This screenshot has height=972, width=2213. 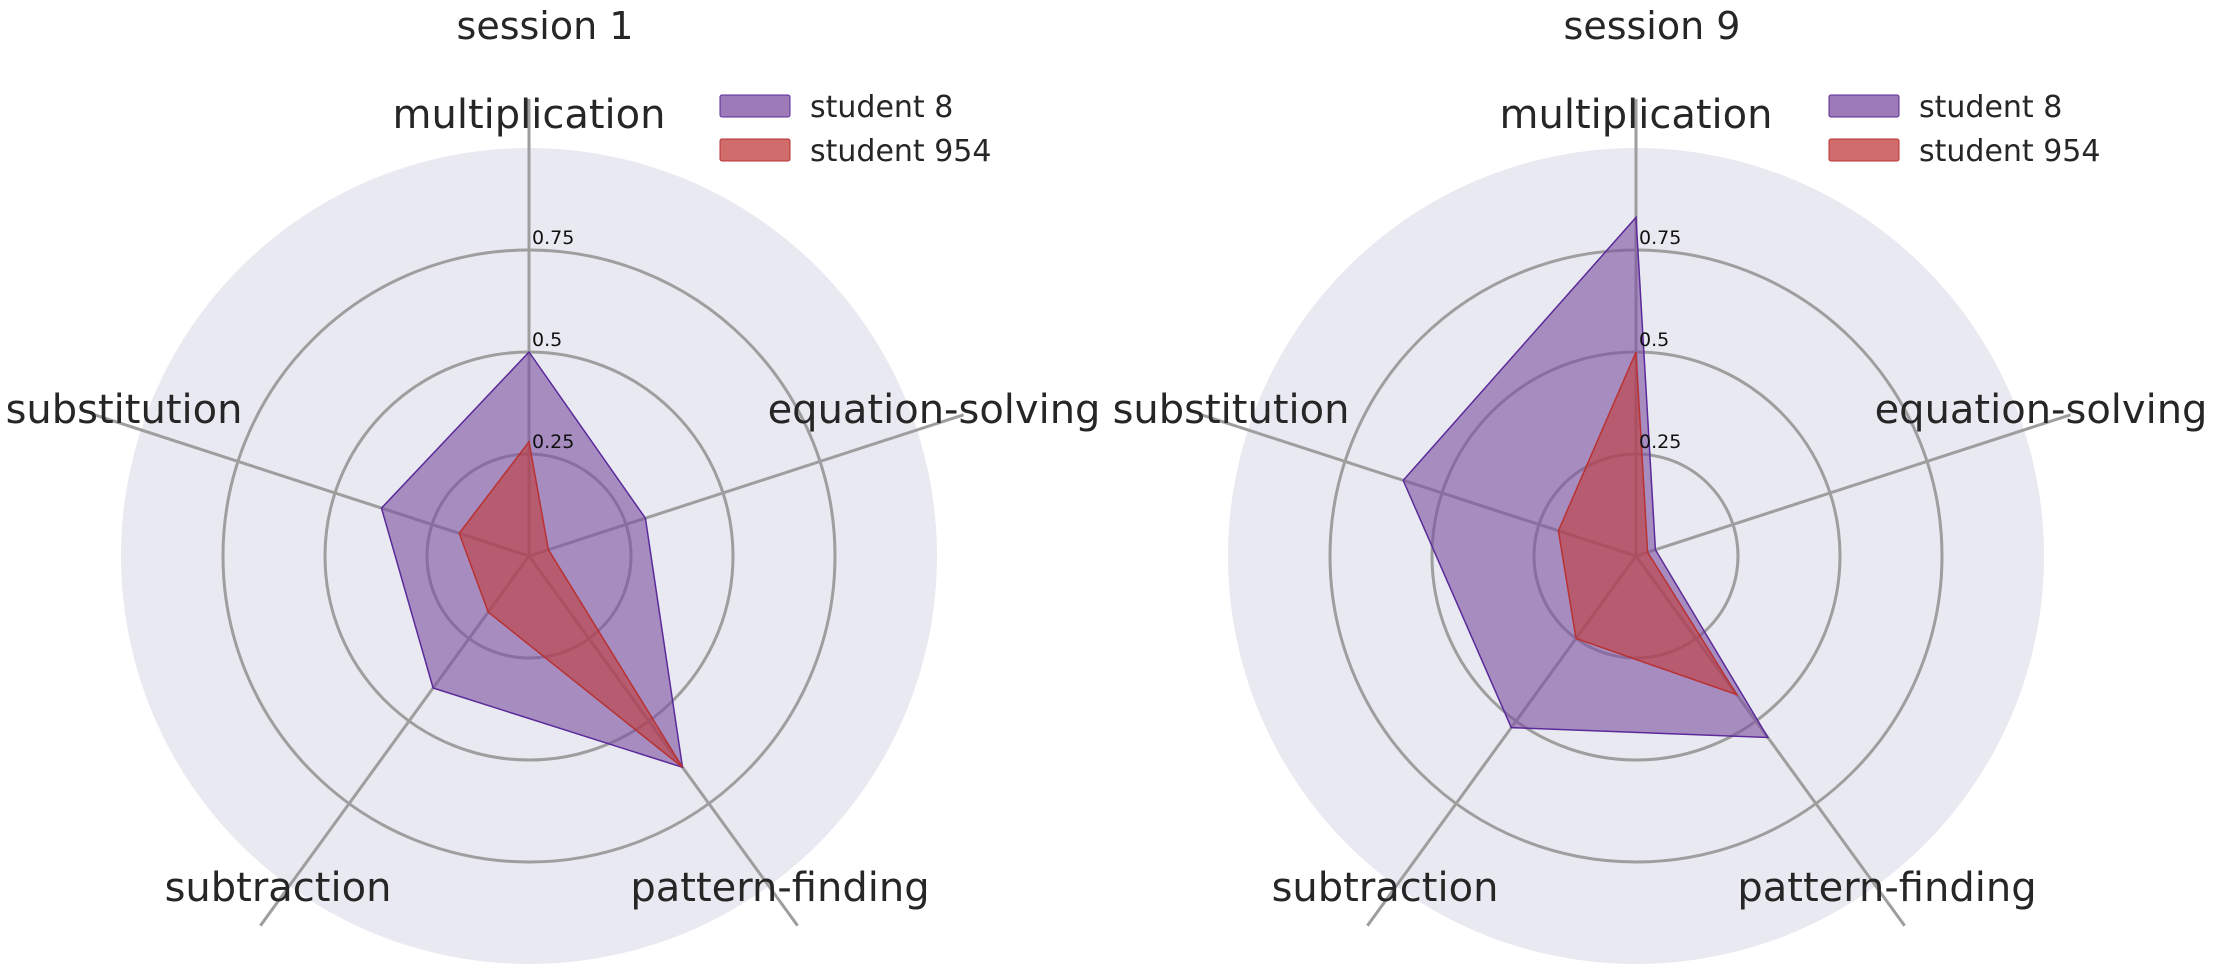 What do you see at coordinates (545, 26) in the screenshot?
I see `chart-title: session 1` at bounding box center [545, 26].